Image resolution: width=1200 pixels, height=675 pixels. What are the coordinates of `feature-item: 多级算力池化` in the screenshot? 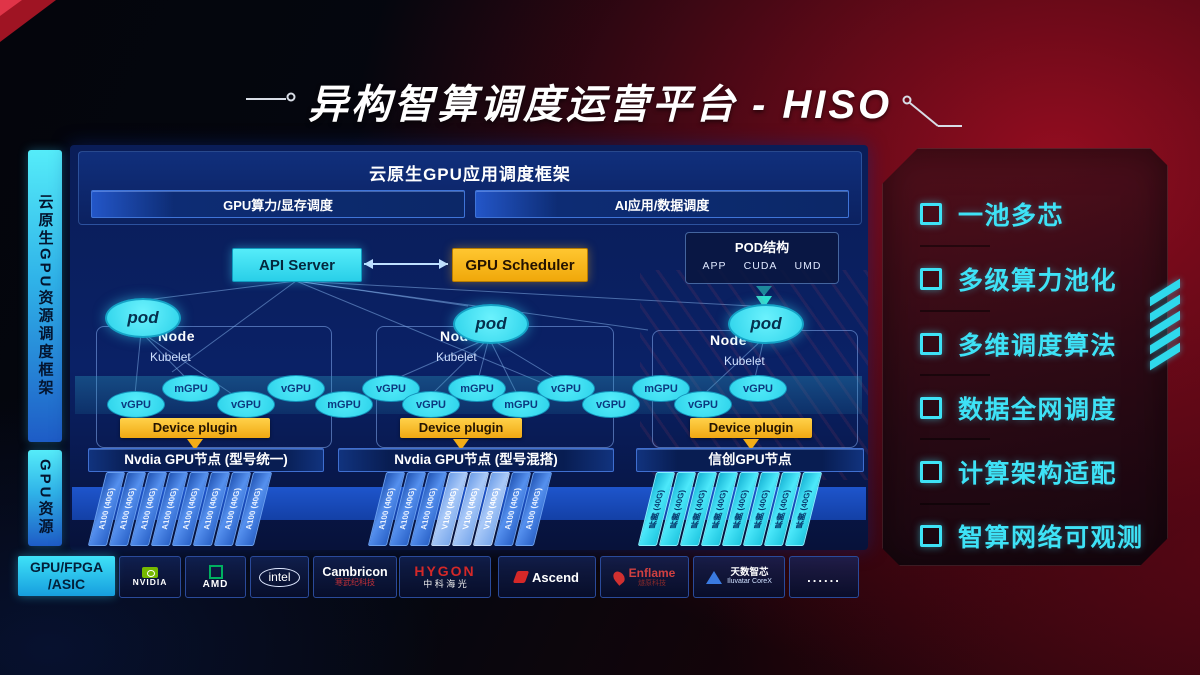 It's located at (1018, 279).